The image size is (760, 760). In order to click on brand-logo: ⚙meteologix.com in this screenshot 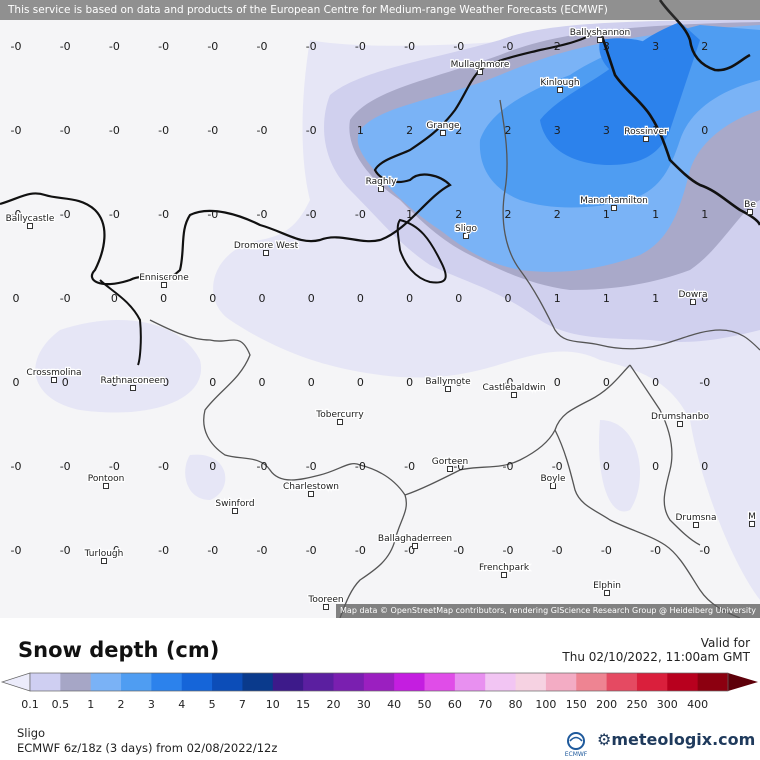, I will do `click(676, 739)`.